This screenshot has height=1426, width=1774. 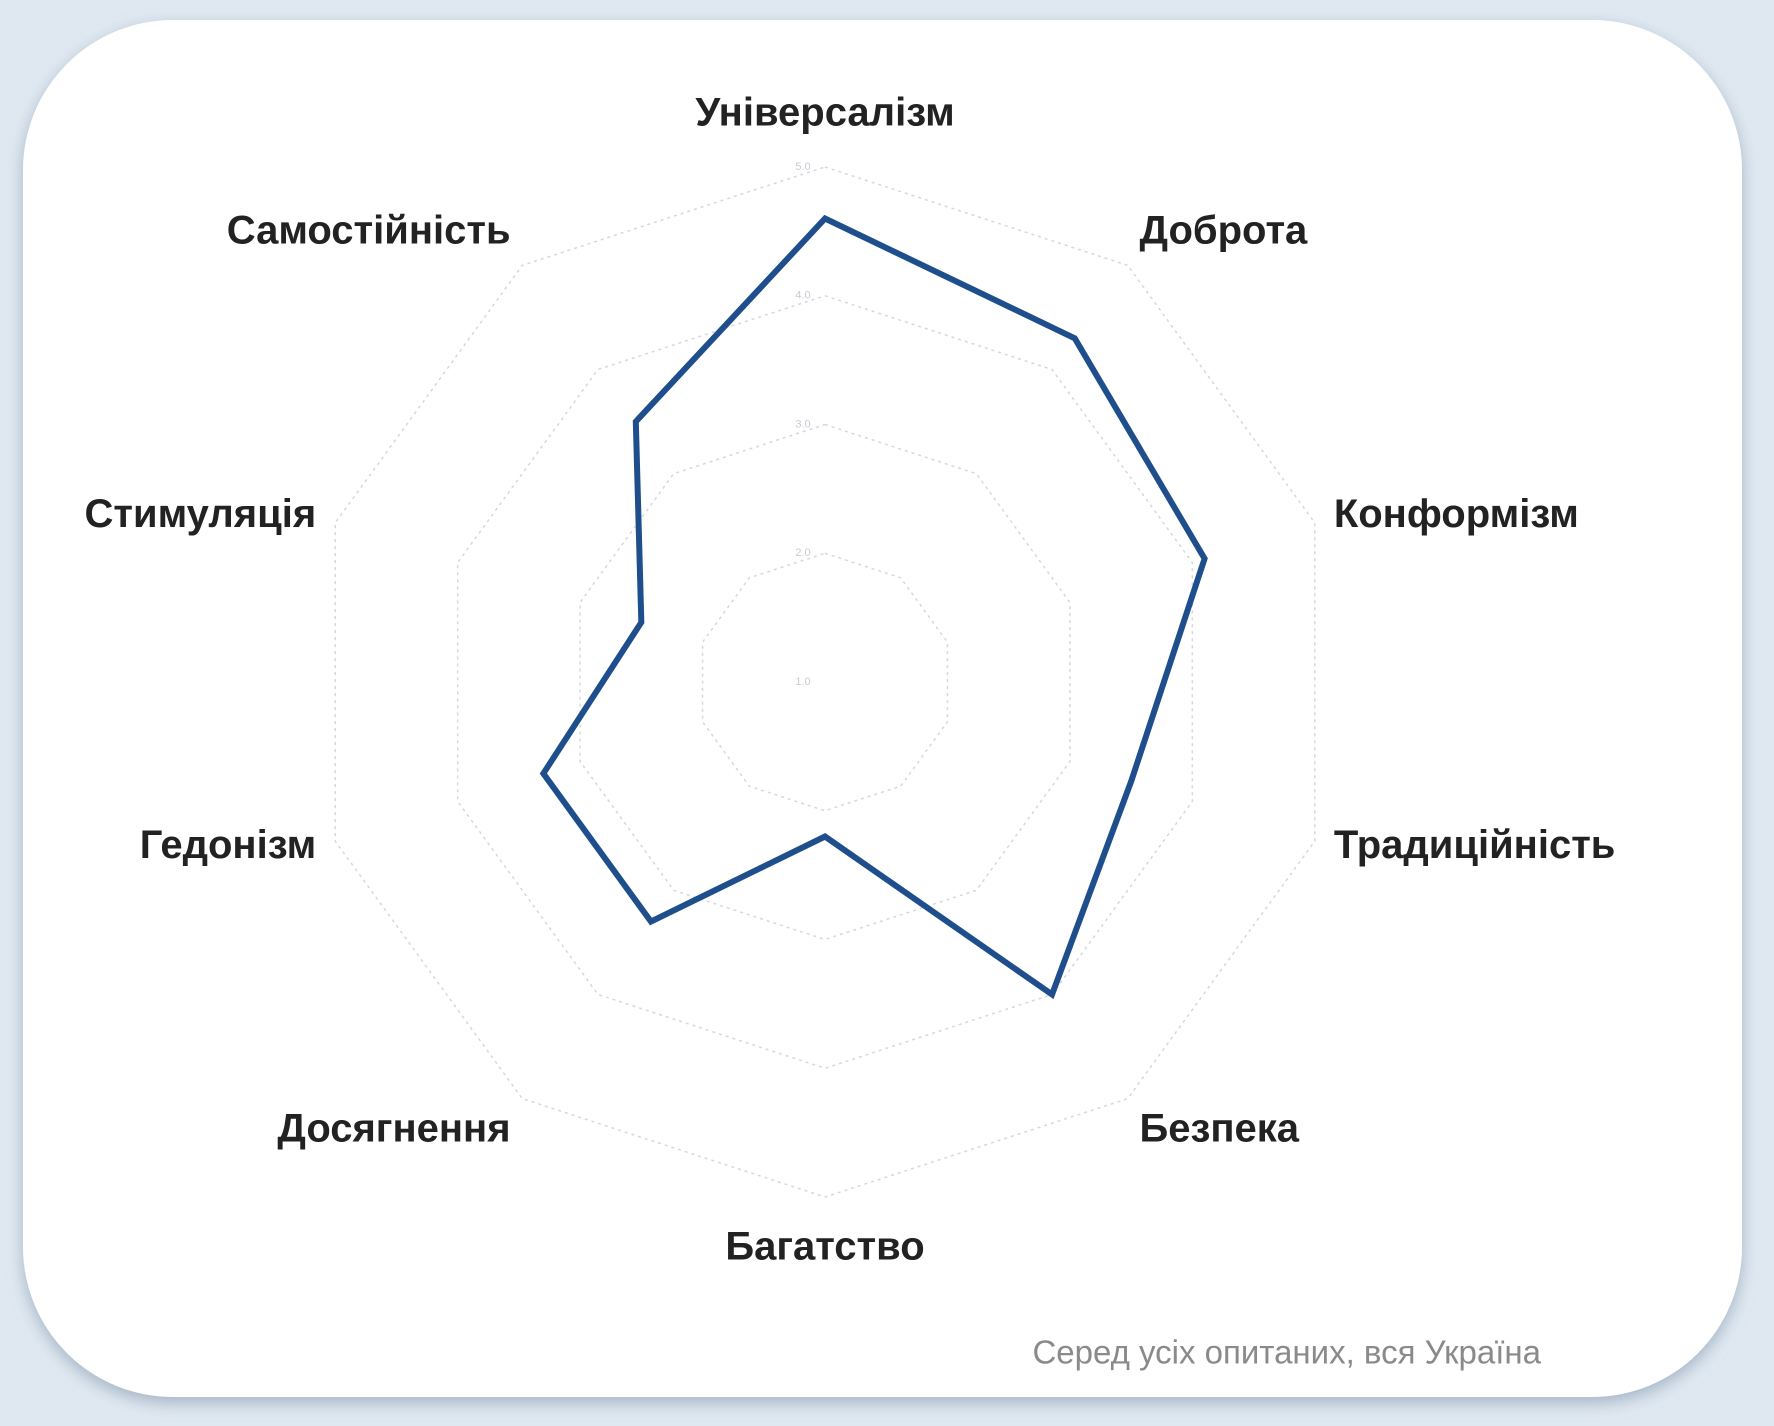 I want to click on axis-label: Самостійність, so click(x=369, y=231).